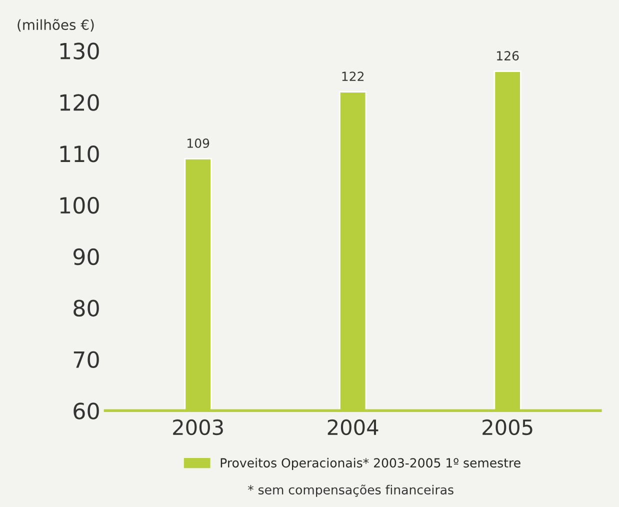  Describe the element at coordinates (86, 359) in the screenshot. I see `y-tick-label: 70` at that location.